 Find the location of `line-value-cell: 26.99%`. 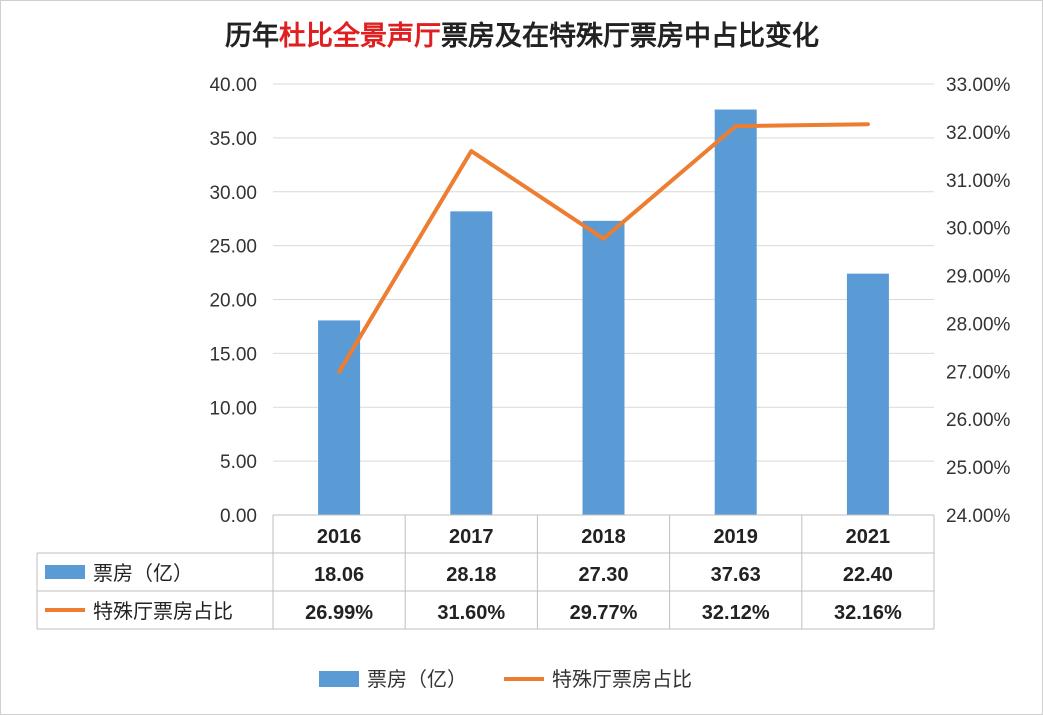

line-value-cell: 26.99% is located at coordinates (339, 613).